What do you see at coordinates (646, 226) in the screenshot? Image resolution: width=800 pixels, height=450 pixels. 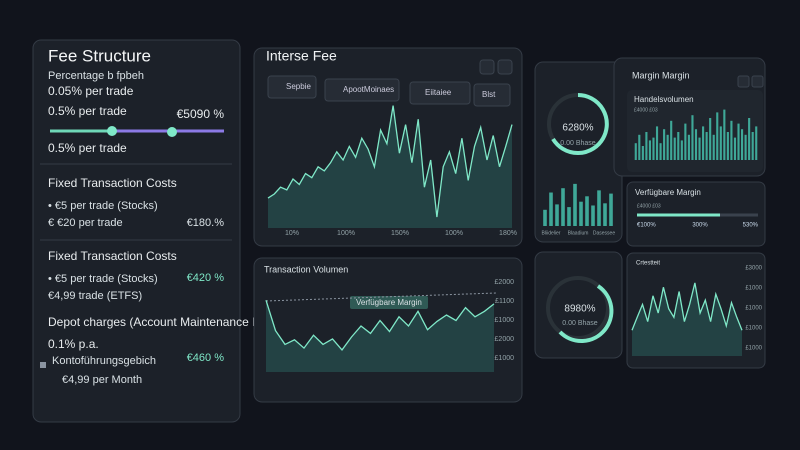 I see `progress-label: €100%` at bounding box center [646, 226].